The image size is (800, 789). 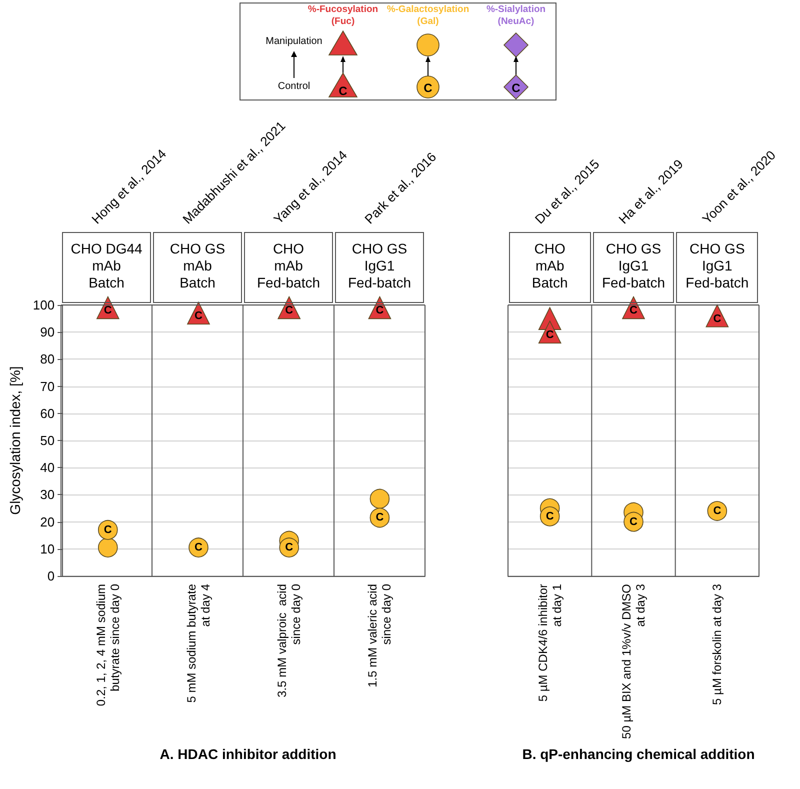 What do you see at coordinates (43, 305) in the screenshot?
I see `y-tick-label: 100` at bounding box center [43, 305].